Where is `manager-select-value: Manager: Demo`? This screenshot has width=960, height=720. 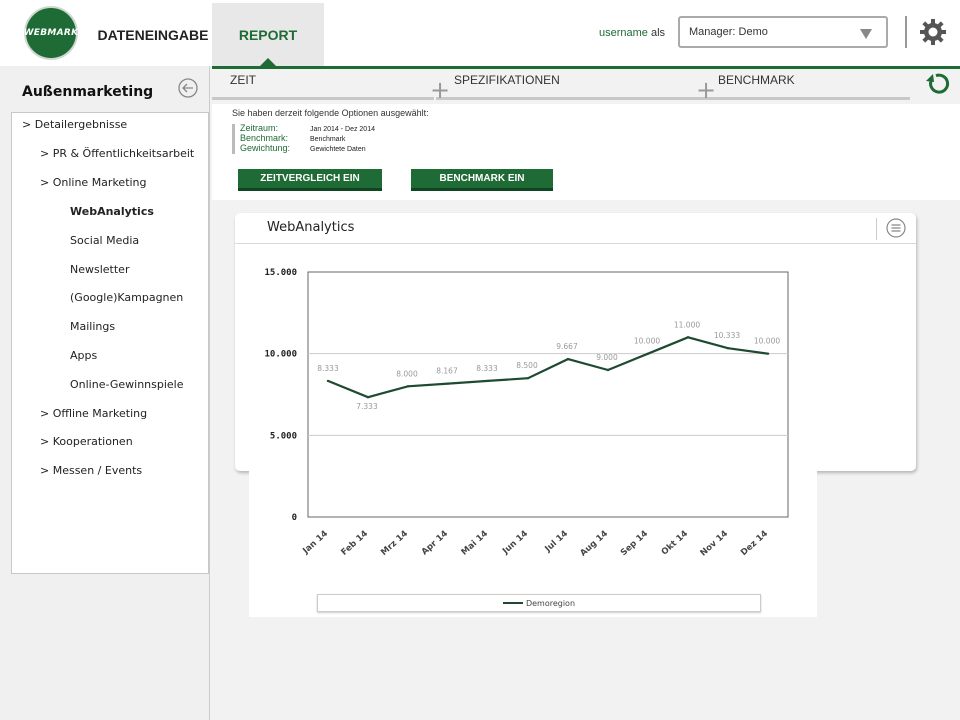 manager-select-value: Manager: Demo is located at coordinates (728, 32).